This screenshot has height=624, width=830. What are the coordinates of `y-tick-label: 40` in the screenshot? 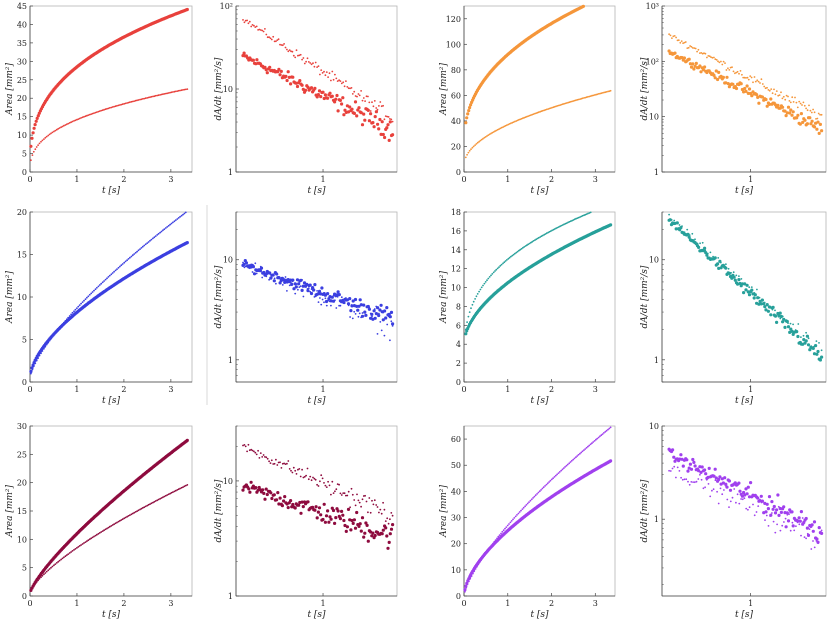 It's located at (22, 24).